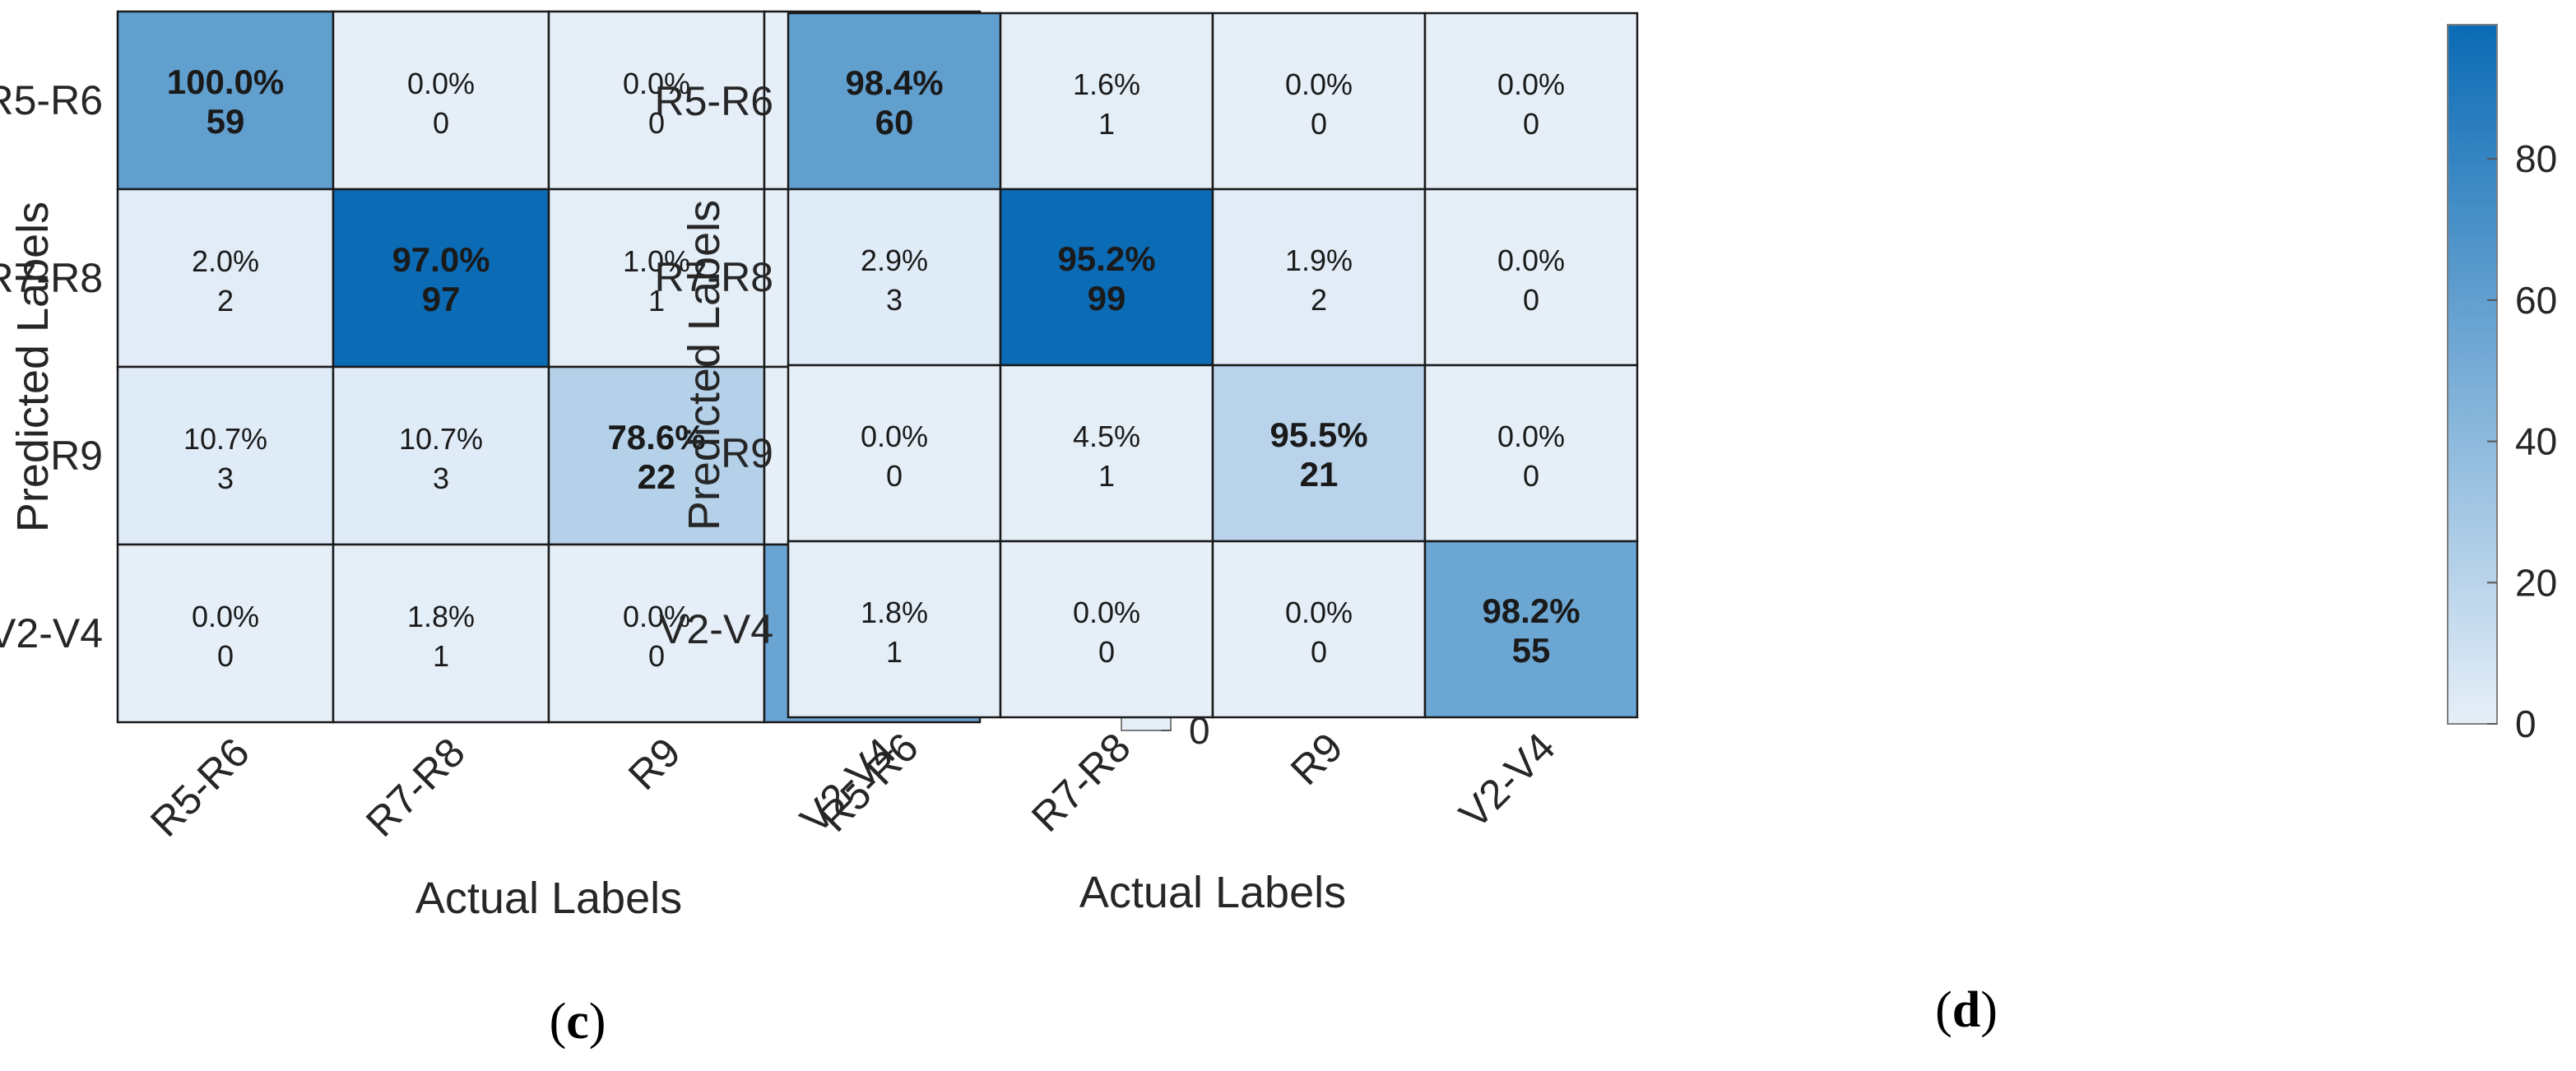  I want to click on cell-percent-label: 1.9%, so click(1319, 260).